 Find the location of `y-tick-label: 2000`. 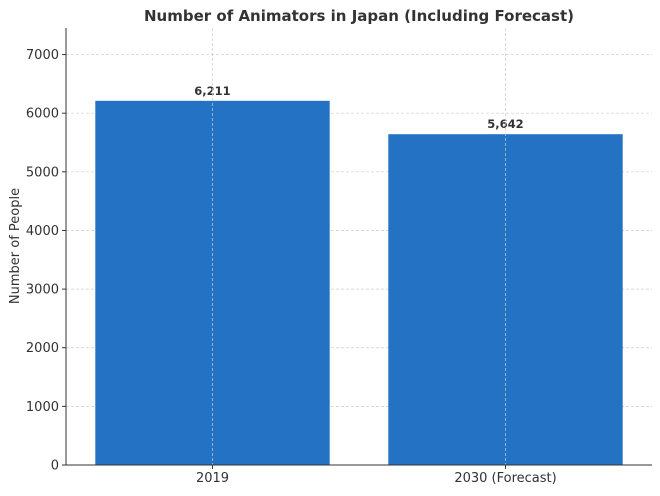

y-tick-label: 2000 is located at coordinates (42, 348).